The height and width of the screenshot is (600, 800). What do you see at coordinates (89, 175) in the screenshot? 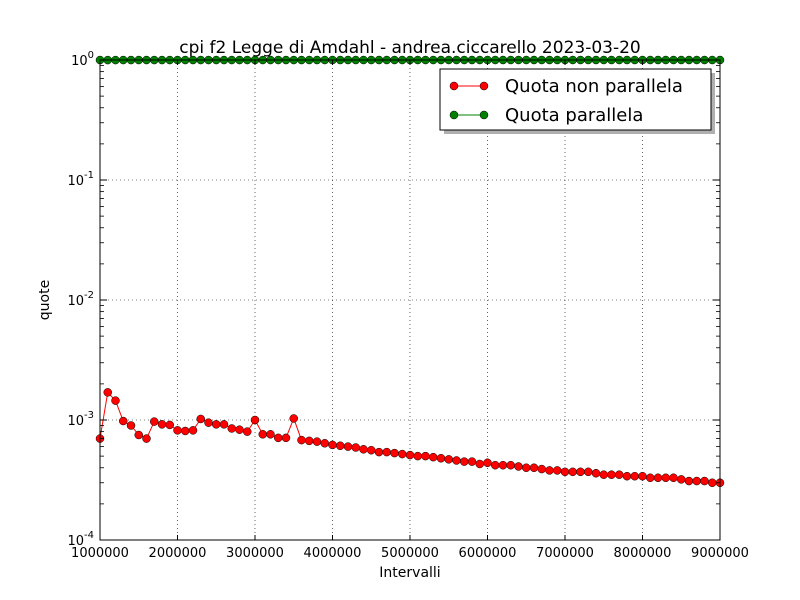
I see `y-tick-label-exponent: -1` at bounding box center [89, 175].